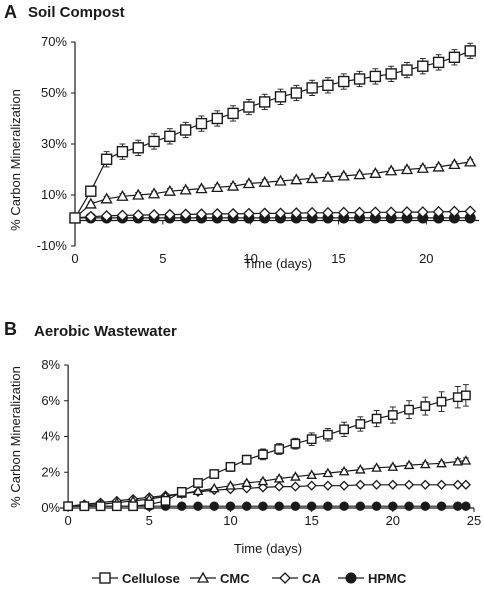 The width and height of the screenshot is (484, 594). What do you see at coordinates (296, 578) in the screenshot?
I see `legend-item-ca: CA` at bounding box center [296, 578].